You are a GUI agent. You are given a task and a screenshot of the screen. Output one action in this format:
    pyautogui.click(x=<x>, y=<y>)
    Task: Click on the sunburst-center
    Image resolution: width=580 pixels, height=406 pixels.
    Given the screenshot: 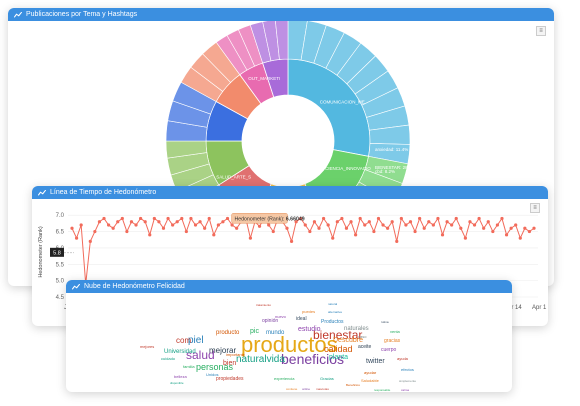 What is the action you would take?
    pyautogui.click(x=288, y=141)
    